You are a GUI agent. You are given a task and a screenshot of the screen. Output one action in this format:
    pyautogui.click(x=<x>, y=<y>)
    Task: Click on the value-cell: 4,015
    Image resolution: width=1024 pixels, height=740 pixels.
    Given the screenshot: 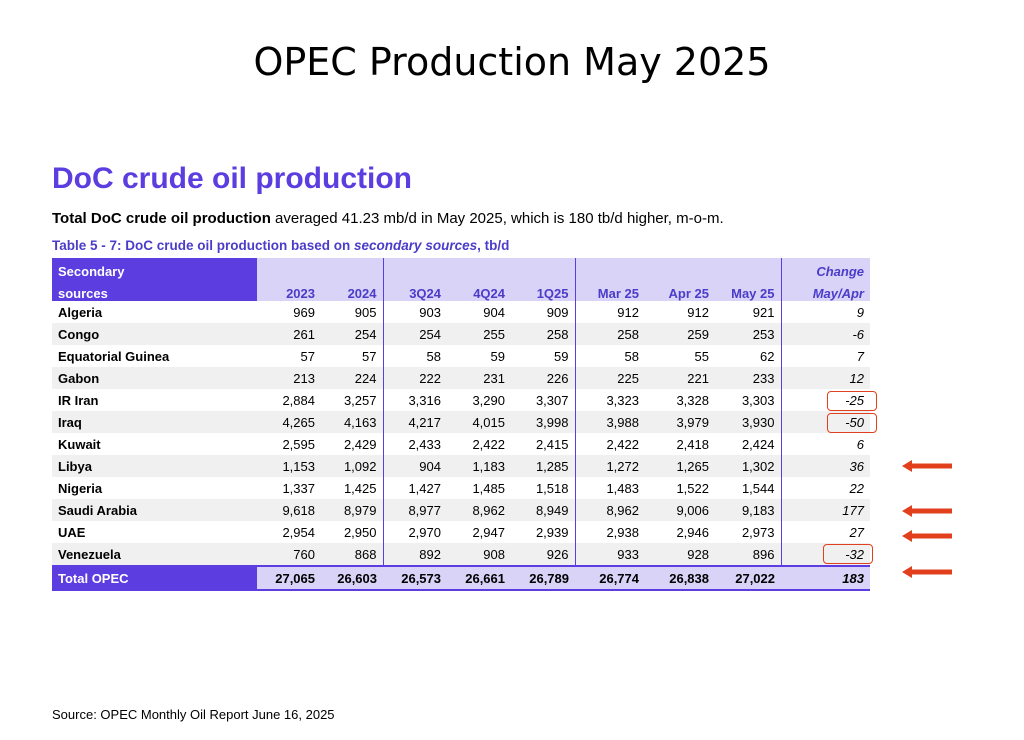 What is the action you would take?
    pyautogui.click(x=479, y=422)
    